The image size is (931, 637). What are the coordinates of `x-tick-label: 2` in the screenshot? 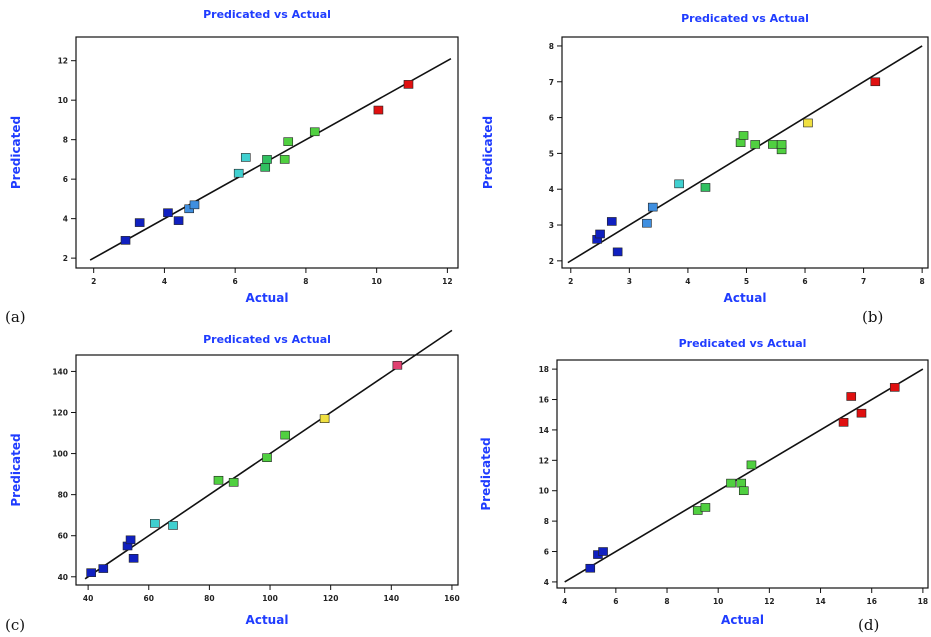 It's located at (93, 281).